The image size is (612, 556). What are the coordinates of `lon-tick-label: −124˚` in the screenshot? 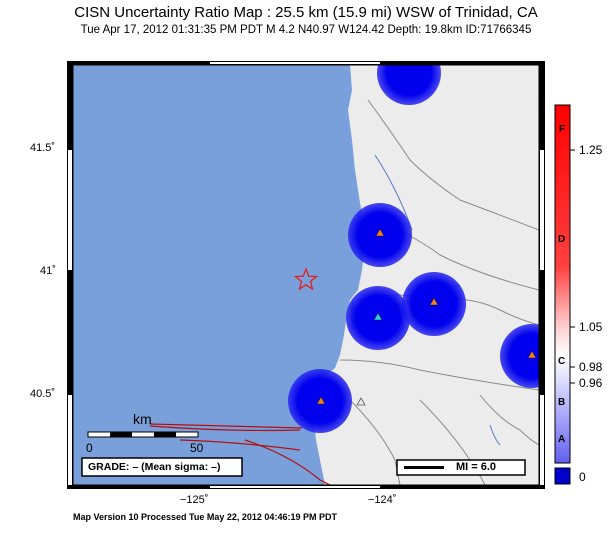 It's located at (382, 500).